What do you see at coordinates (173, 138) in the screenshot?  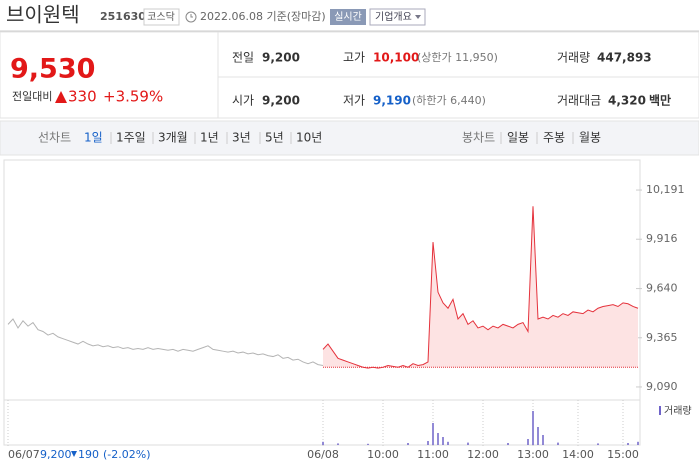 I see `tab: 3개월` at bounding box center [173, 138].